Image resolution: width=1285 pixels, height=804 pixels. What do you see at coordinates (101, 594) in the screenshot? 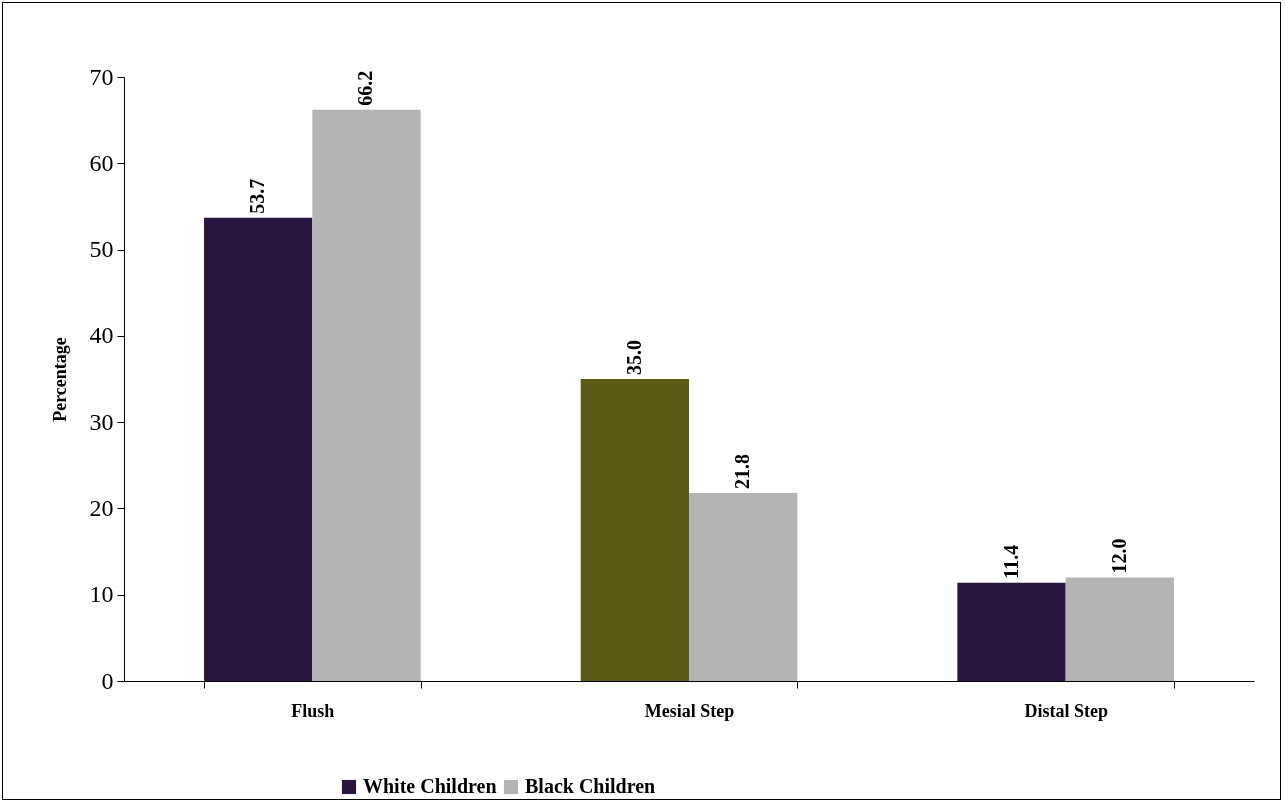
I see `y-tick-label: 10` at bounding box center [101, 594].